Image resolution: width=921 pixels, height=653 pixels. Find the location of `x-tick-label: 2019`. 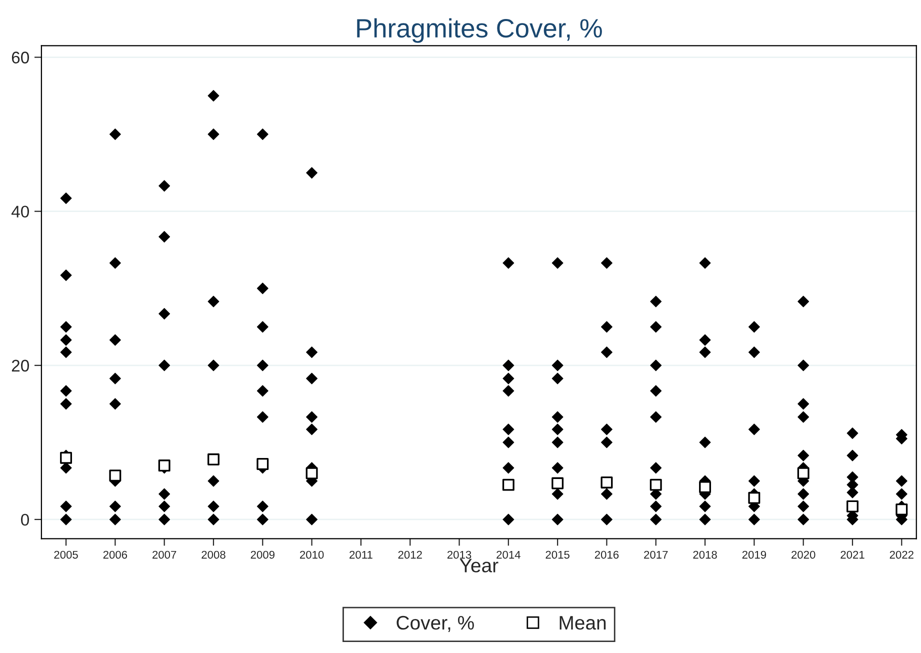

x-tick-label: 2019 is located at coordinates (754, 554).